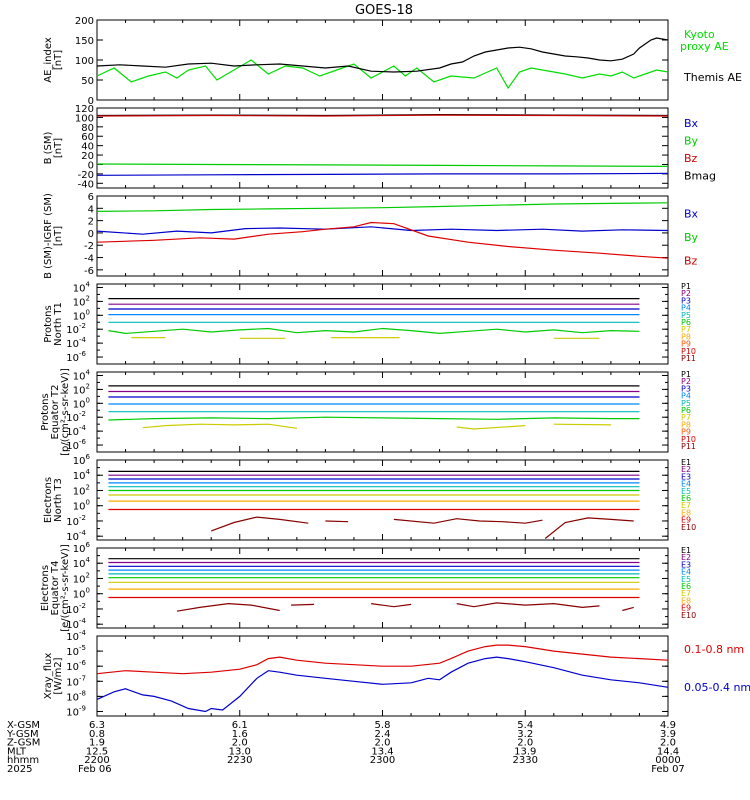 This screenshot has width=750, height=800. I want to click on y-tick-label: 10⁴, so click(82, 375).